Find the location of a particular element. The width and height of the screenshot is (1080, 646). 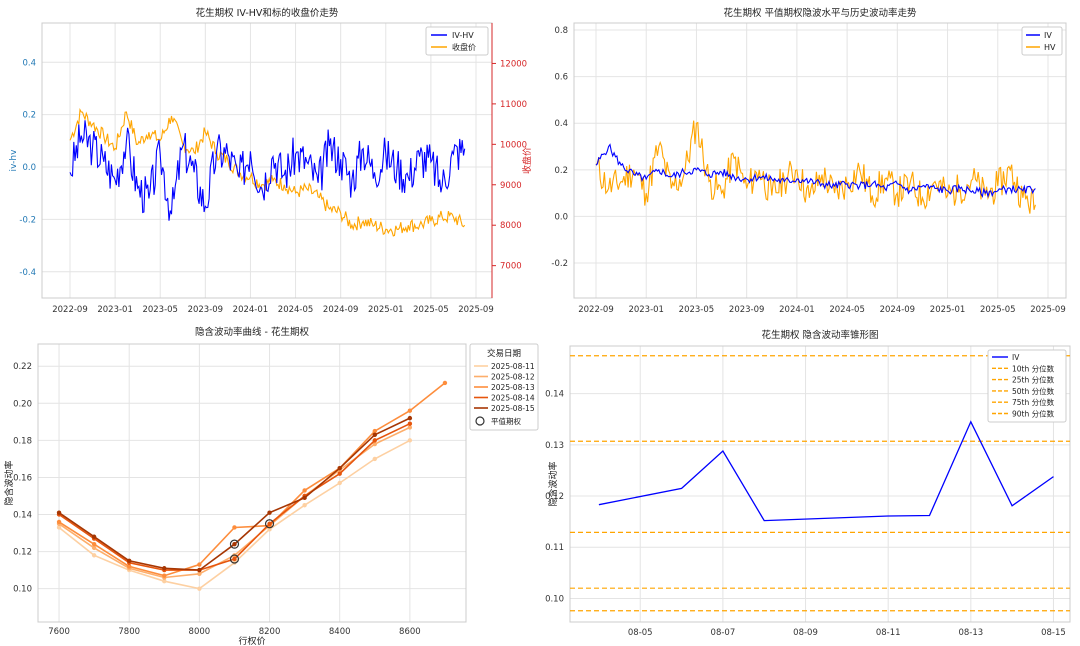

x-tick-label: 7800 is located at coordinates (129, 632).